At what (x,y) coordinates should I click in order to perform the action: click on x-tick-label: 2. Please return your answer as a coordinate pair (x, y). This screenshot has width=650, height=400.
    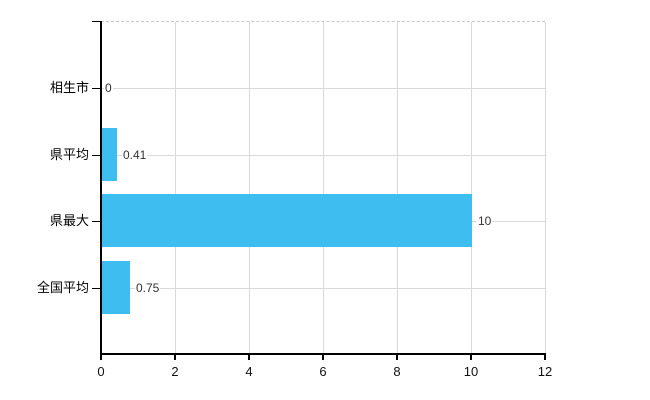
    Looking at the image, I should click on (175, 371).